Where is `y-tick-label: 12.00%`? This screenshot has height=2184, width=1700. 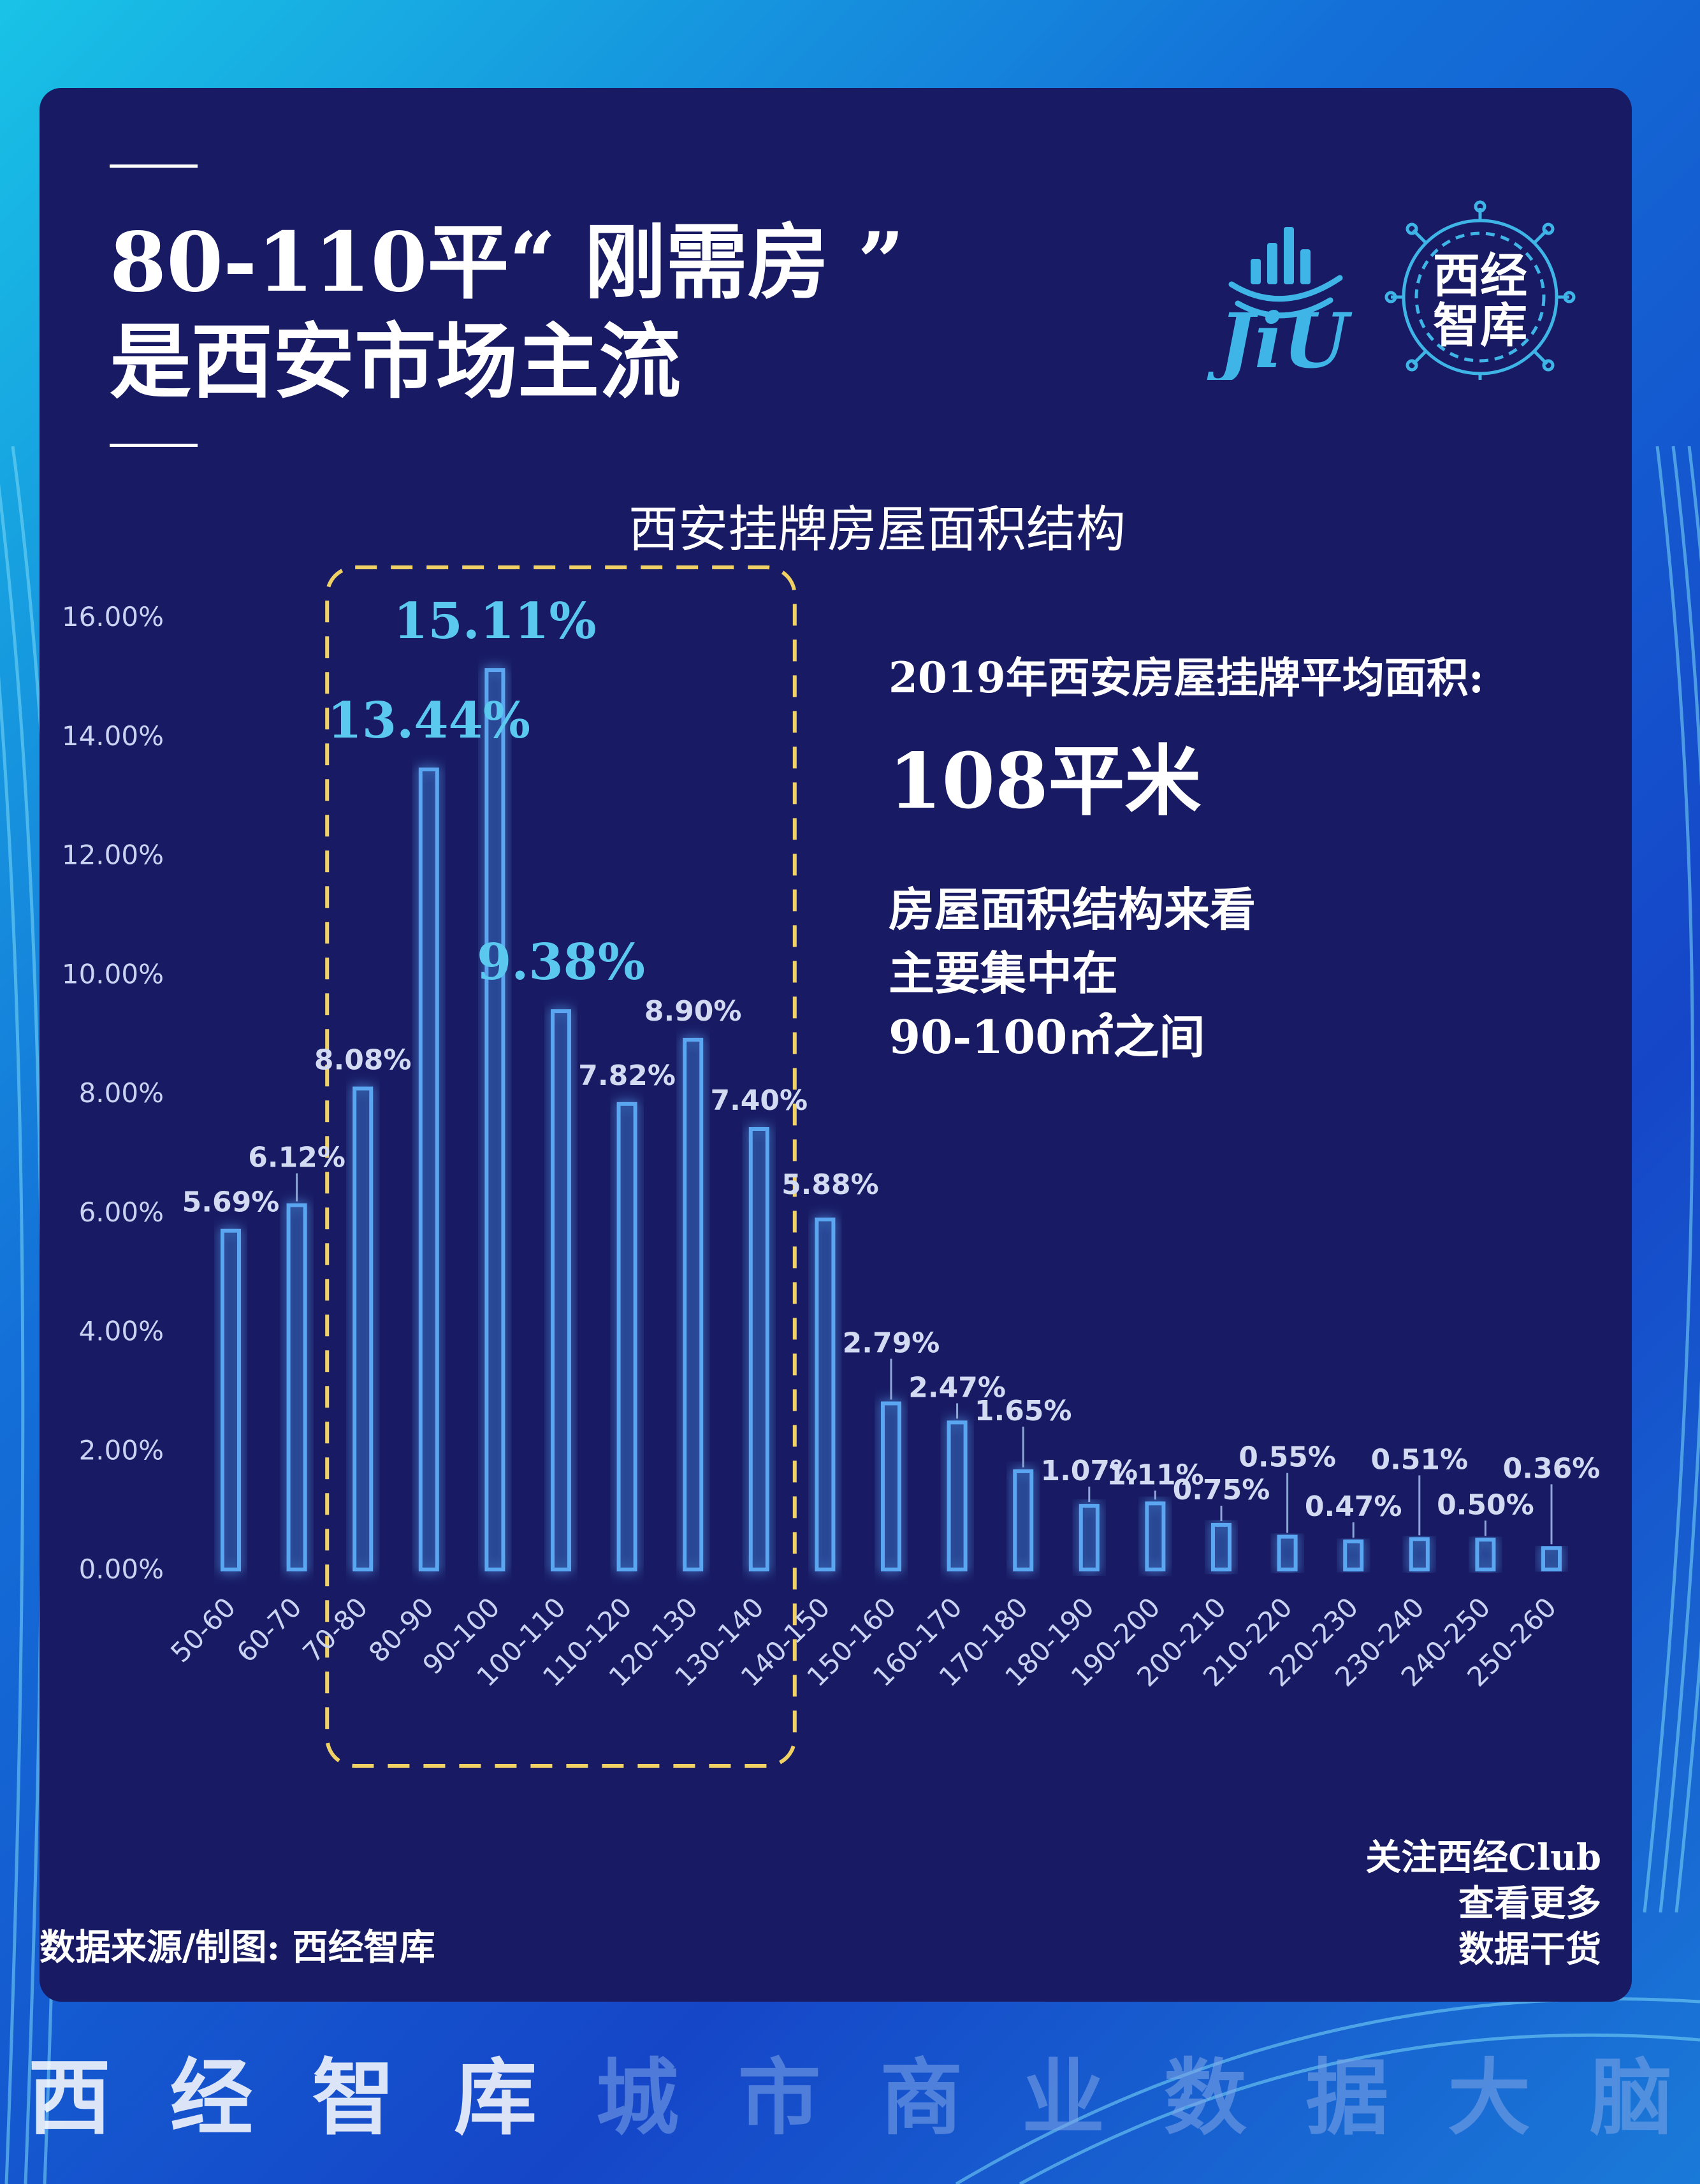 y-tick-label: 12.00% is located at coordinates (113, 855).